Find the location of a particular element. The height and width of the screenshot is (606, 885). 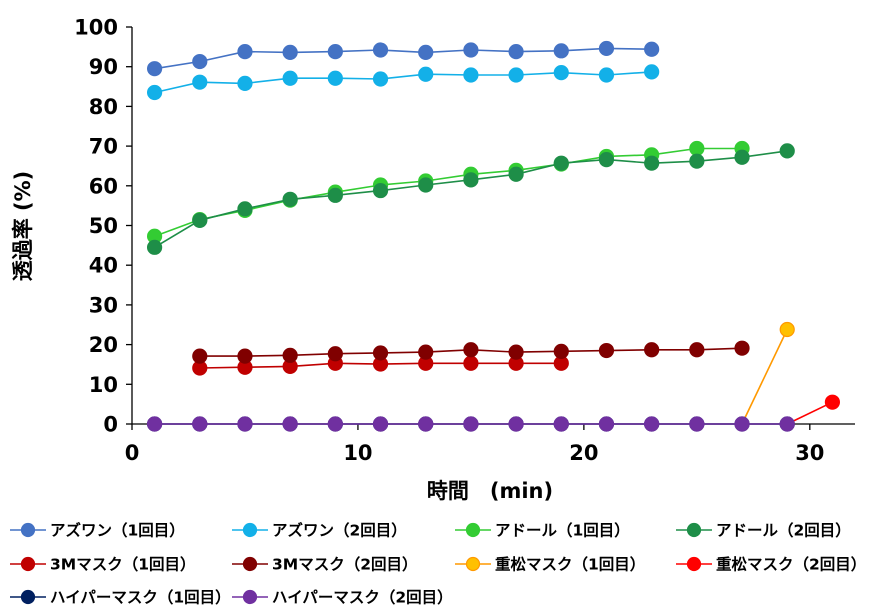

legend-label: 重松マスク（2回目） is located at coordinates (791, 564).